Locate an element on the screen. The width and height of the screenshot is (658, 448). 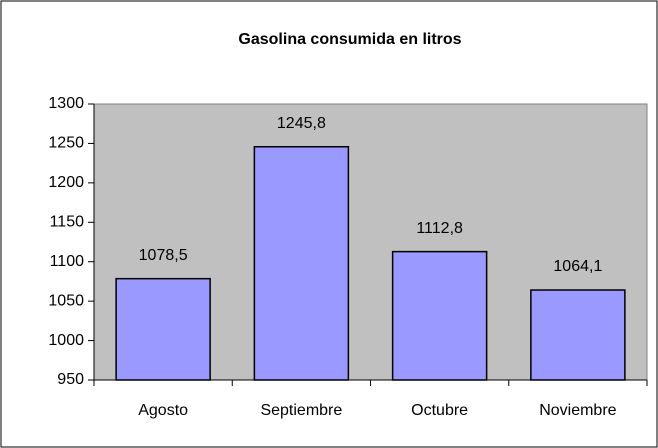
chart-title: Gasolina consumida en litros is located at coordinates (349, 39).